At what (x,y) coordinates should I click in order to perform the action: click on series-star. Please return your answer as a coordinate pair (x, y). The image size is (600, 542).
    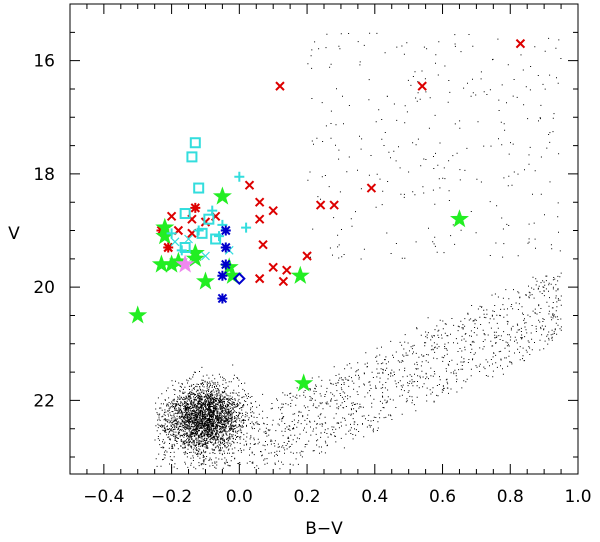
    Looking at the image, I should click on (185, 263).